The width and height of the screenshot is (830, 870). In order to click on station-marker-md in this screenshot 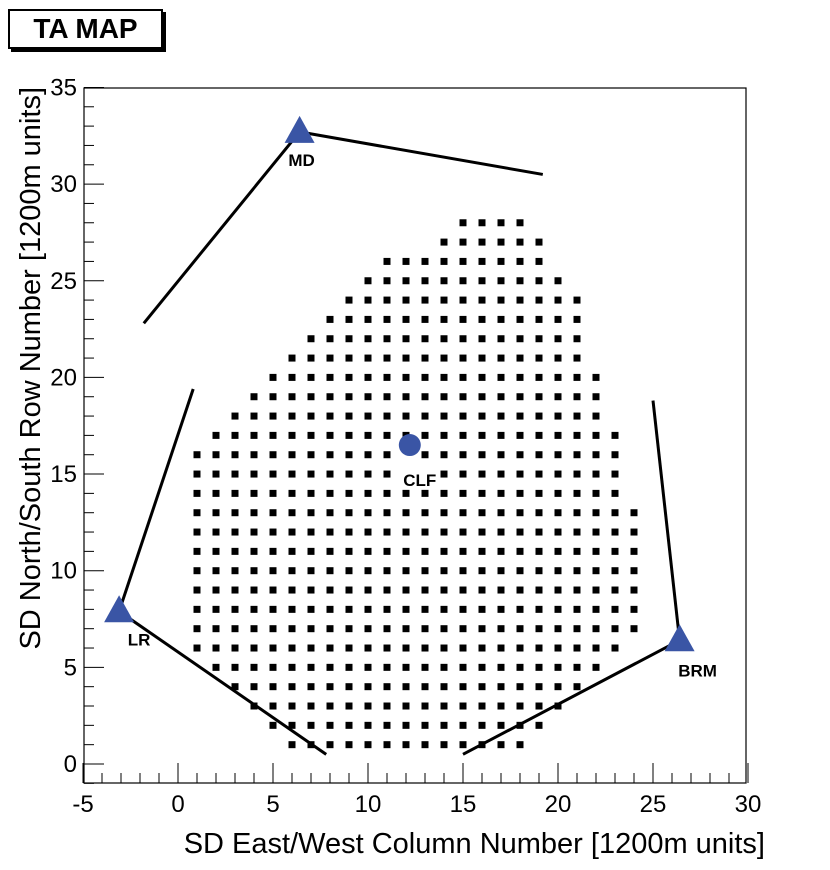, I will do `click(299, 129)`.